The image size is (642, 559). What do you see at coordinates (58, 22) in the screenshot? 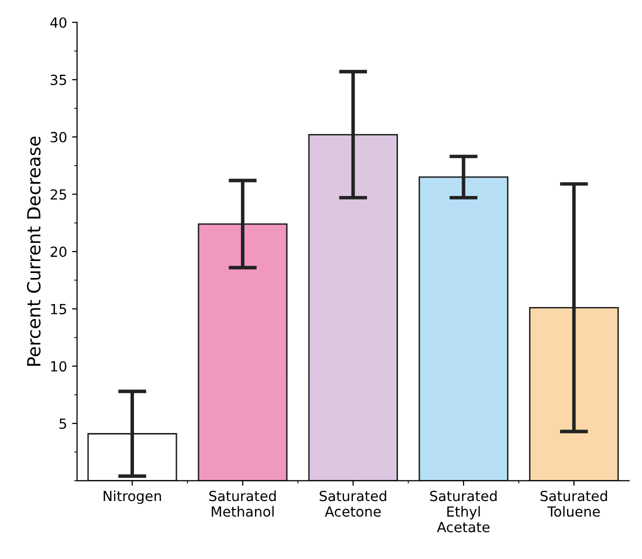
I see `y-tick-label: 40` at bounding box center [58, 22].